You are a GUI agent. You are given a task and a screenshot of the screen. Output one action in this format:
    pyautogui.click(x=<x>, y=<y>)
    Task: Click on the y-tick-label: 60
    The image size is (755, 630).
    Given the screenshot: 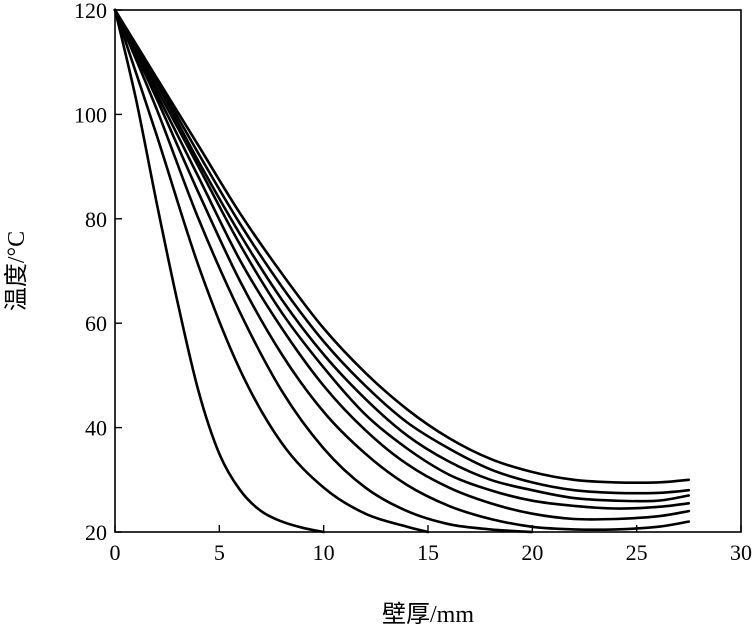 What is the action you would take?
    pyautogui.click(x=96, y=323)
    